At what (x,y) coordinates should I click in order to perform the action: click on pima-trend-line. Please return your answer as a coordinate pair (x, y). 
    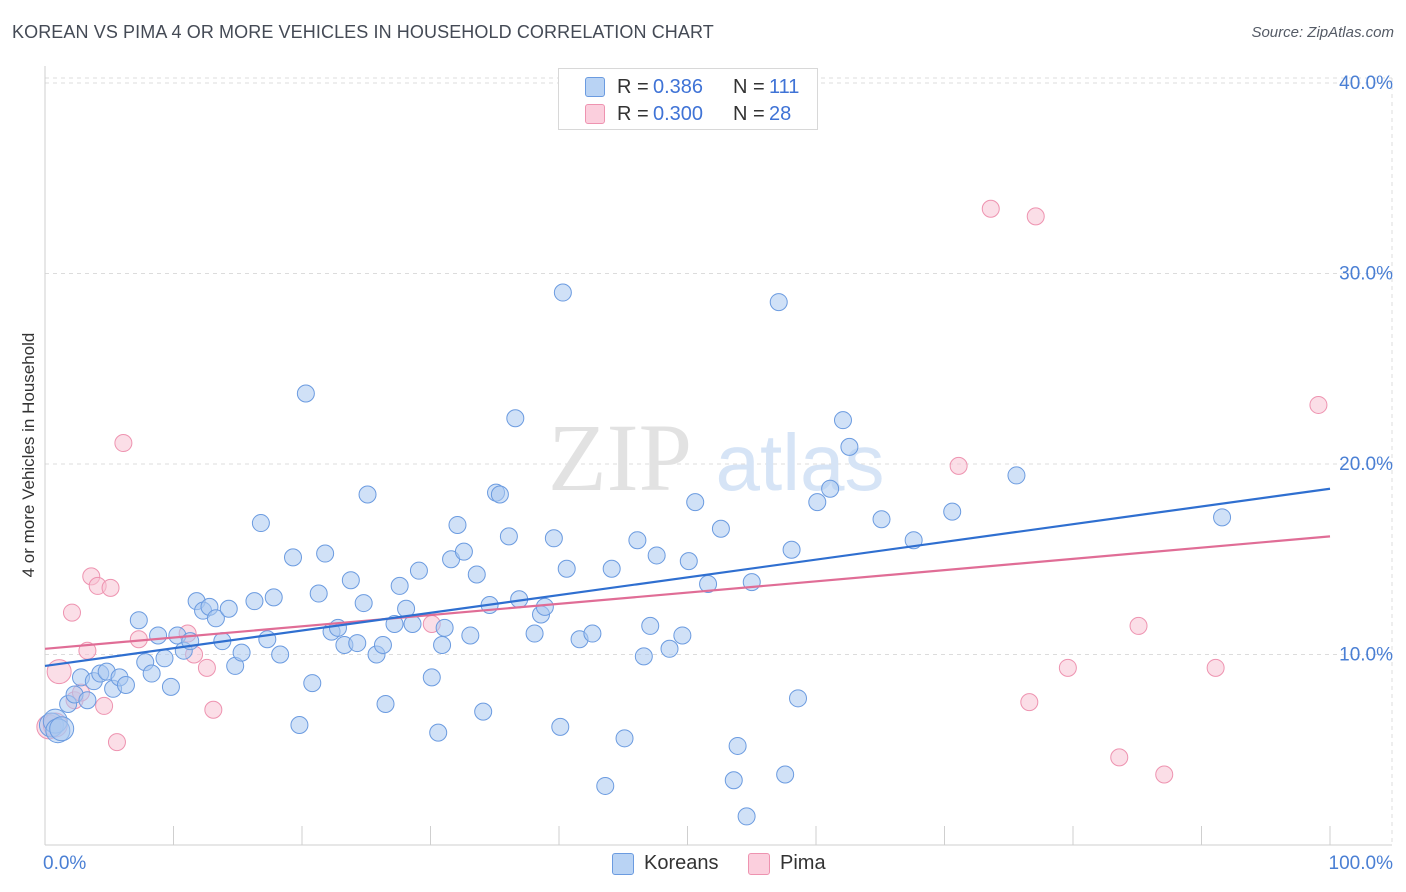
    Looking at the image, I should click on (687, 592).